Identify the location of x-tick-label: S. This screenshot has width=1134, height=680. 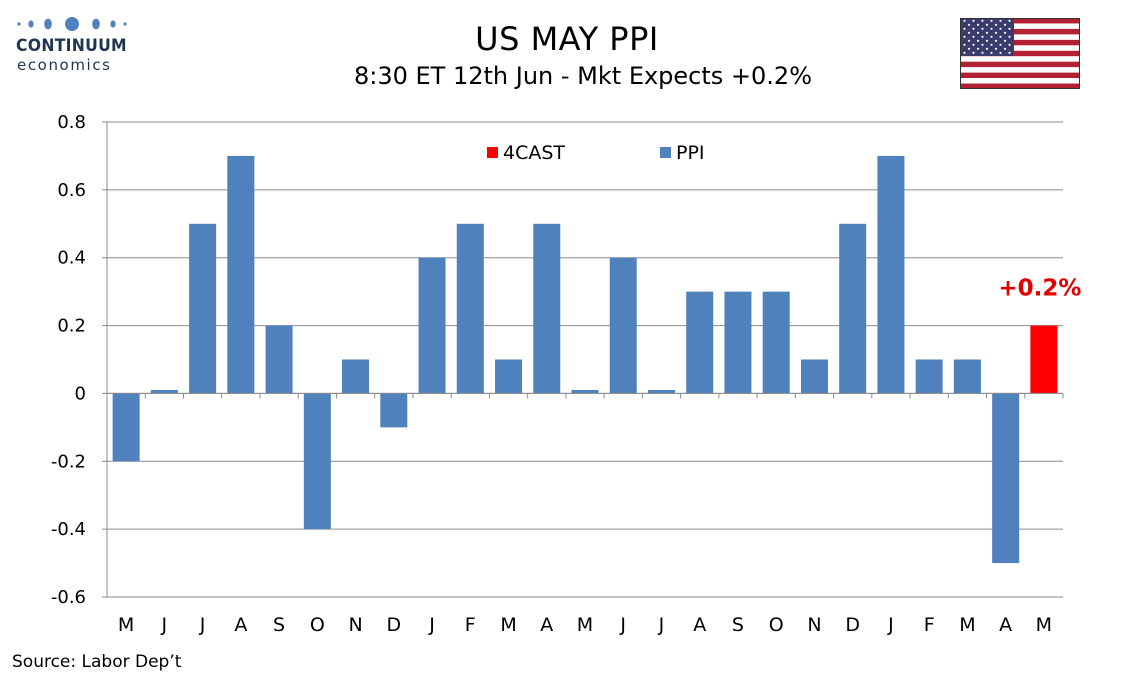
(738, 625).